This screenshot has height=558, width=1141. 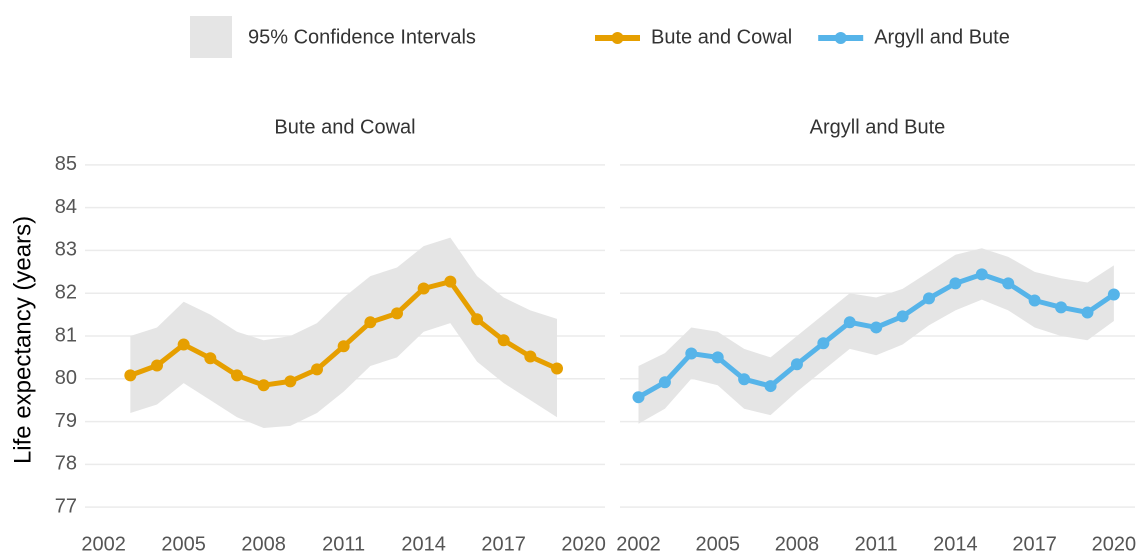 I want to click on y-tick-label: 80, so click(x=66, y=378).